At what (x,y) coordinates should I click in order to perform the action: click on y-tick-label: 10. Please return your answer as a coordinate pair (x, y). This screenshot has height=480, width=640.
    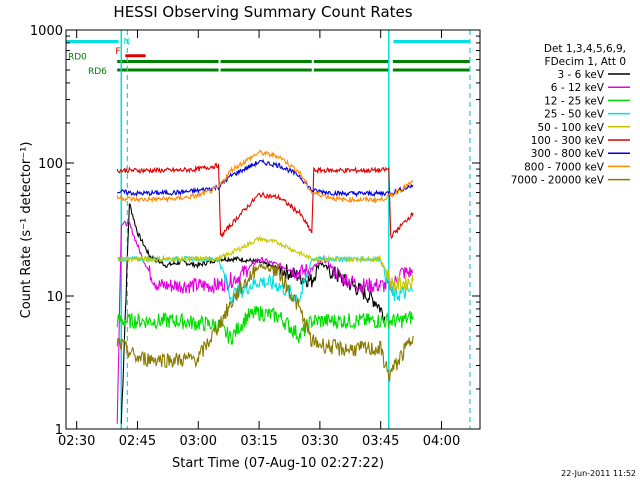
    Looking at the image, I should click on (54, 297).